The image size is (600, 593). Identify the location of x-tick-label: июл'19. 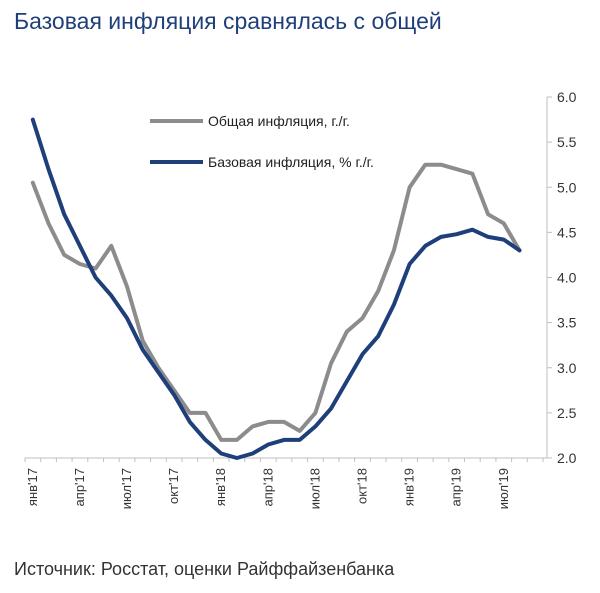
(503, 488).